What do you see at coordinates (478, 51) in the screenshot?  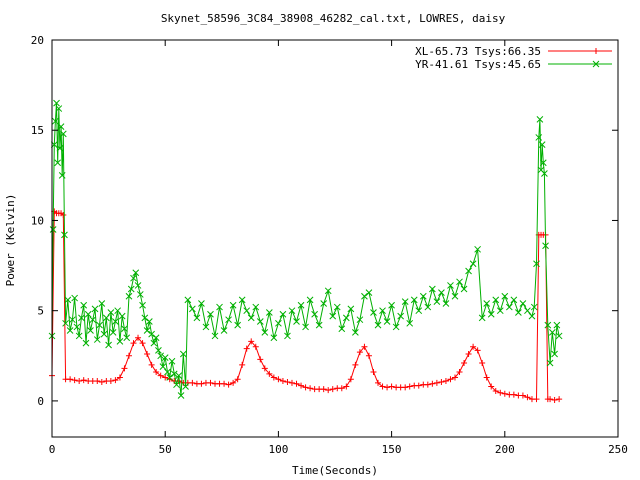 I see `legend-label: XL-65.73 Tsys:66.35` at bounding box center [478, 51].